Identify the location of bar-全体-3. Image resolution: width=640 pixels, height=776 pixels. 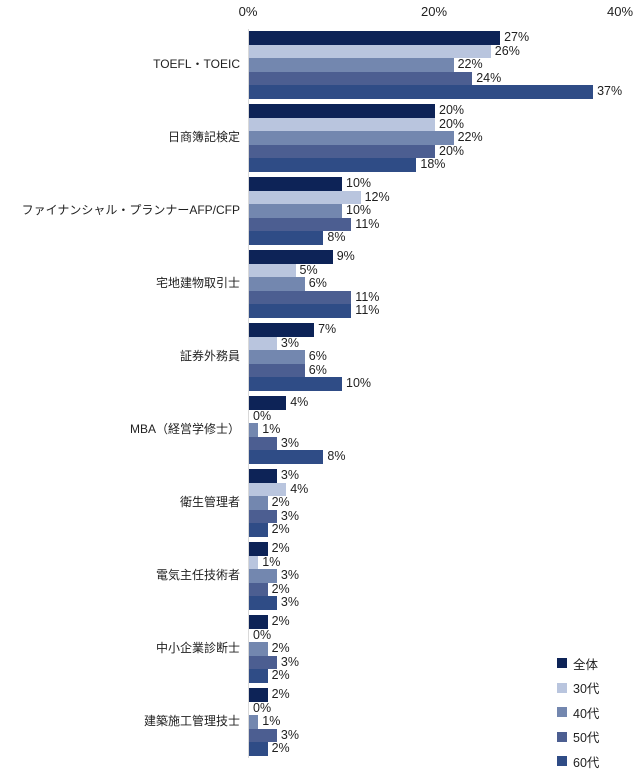
(291, 257).